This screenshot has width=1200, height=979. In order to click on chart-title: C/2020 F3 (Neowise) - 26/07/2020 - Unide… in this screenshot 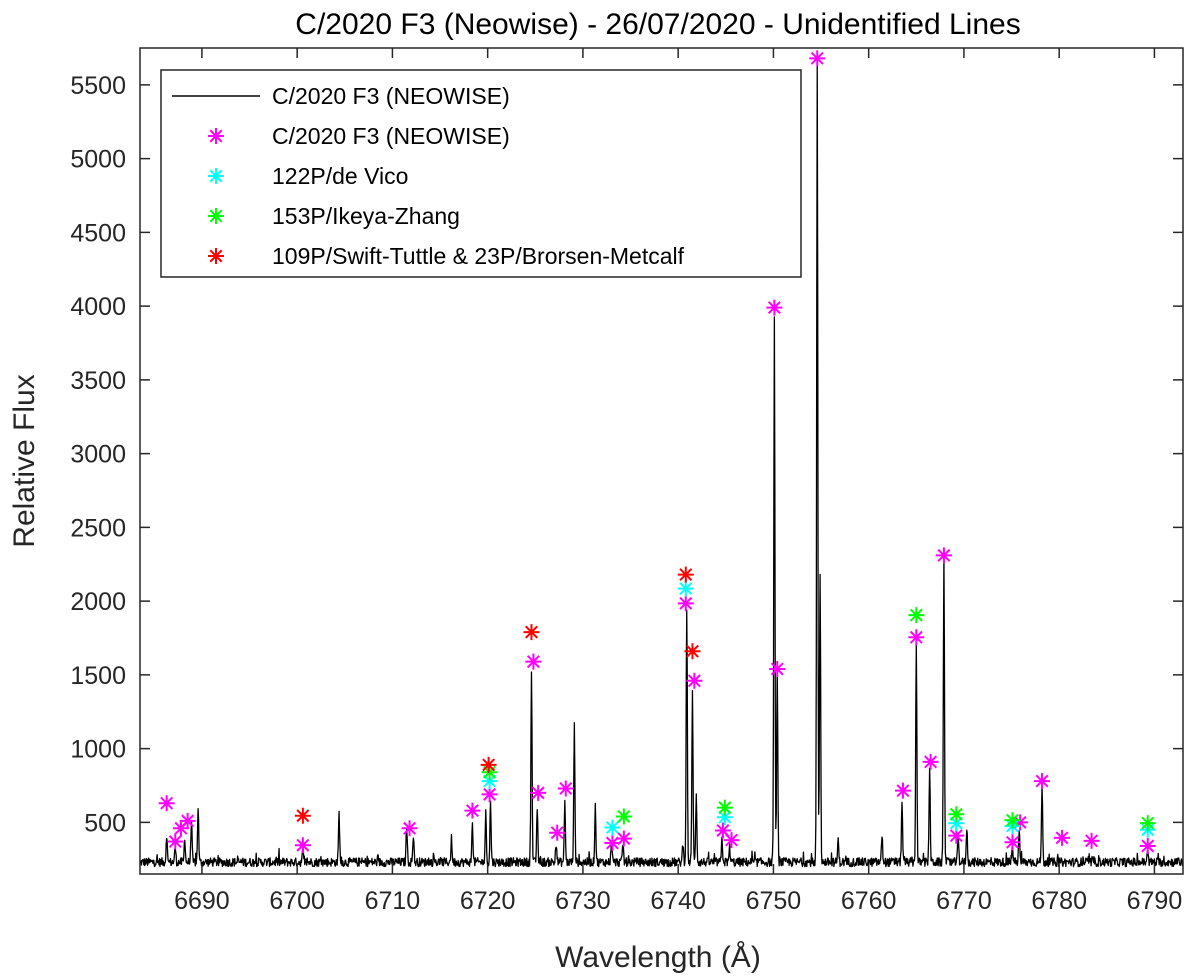, I will do `click(657, 24)`.